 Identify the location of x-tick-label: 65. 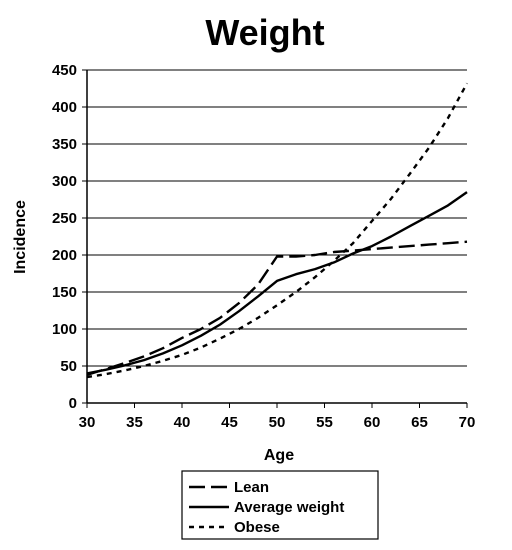
(419, 422).